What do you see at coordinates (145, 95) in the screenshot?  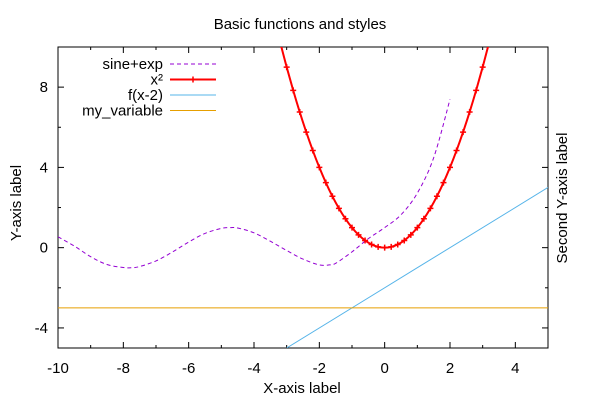 I see `legend-label: f(x-2)` at bounding box center [145, 95].